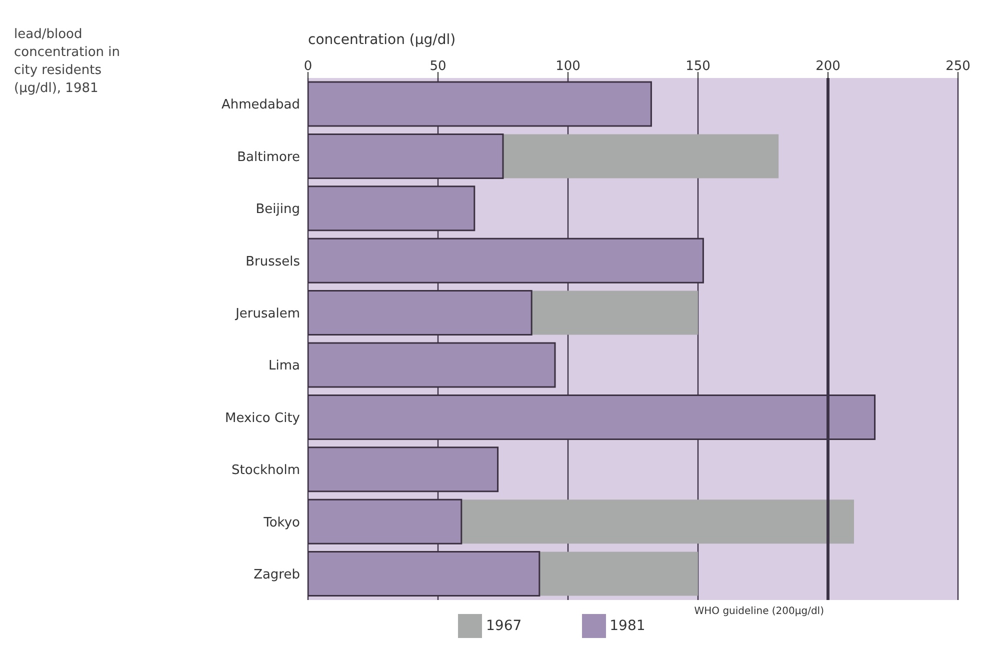 The width and height of the screenshot is (988, 668). Describe the element at coordinates (273, 262) in the screenshot. I see `y-tick-label: Brussels` at that location.